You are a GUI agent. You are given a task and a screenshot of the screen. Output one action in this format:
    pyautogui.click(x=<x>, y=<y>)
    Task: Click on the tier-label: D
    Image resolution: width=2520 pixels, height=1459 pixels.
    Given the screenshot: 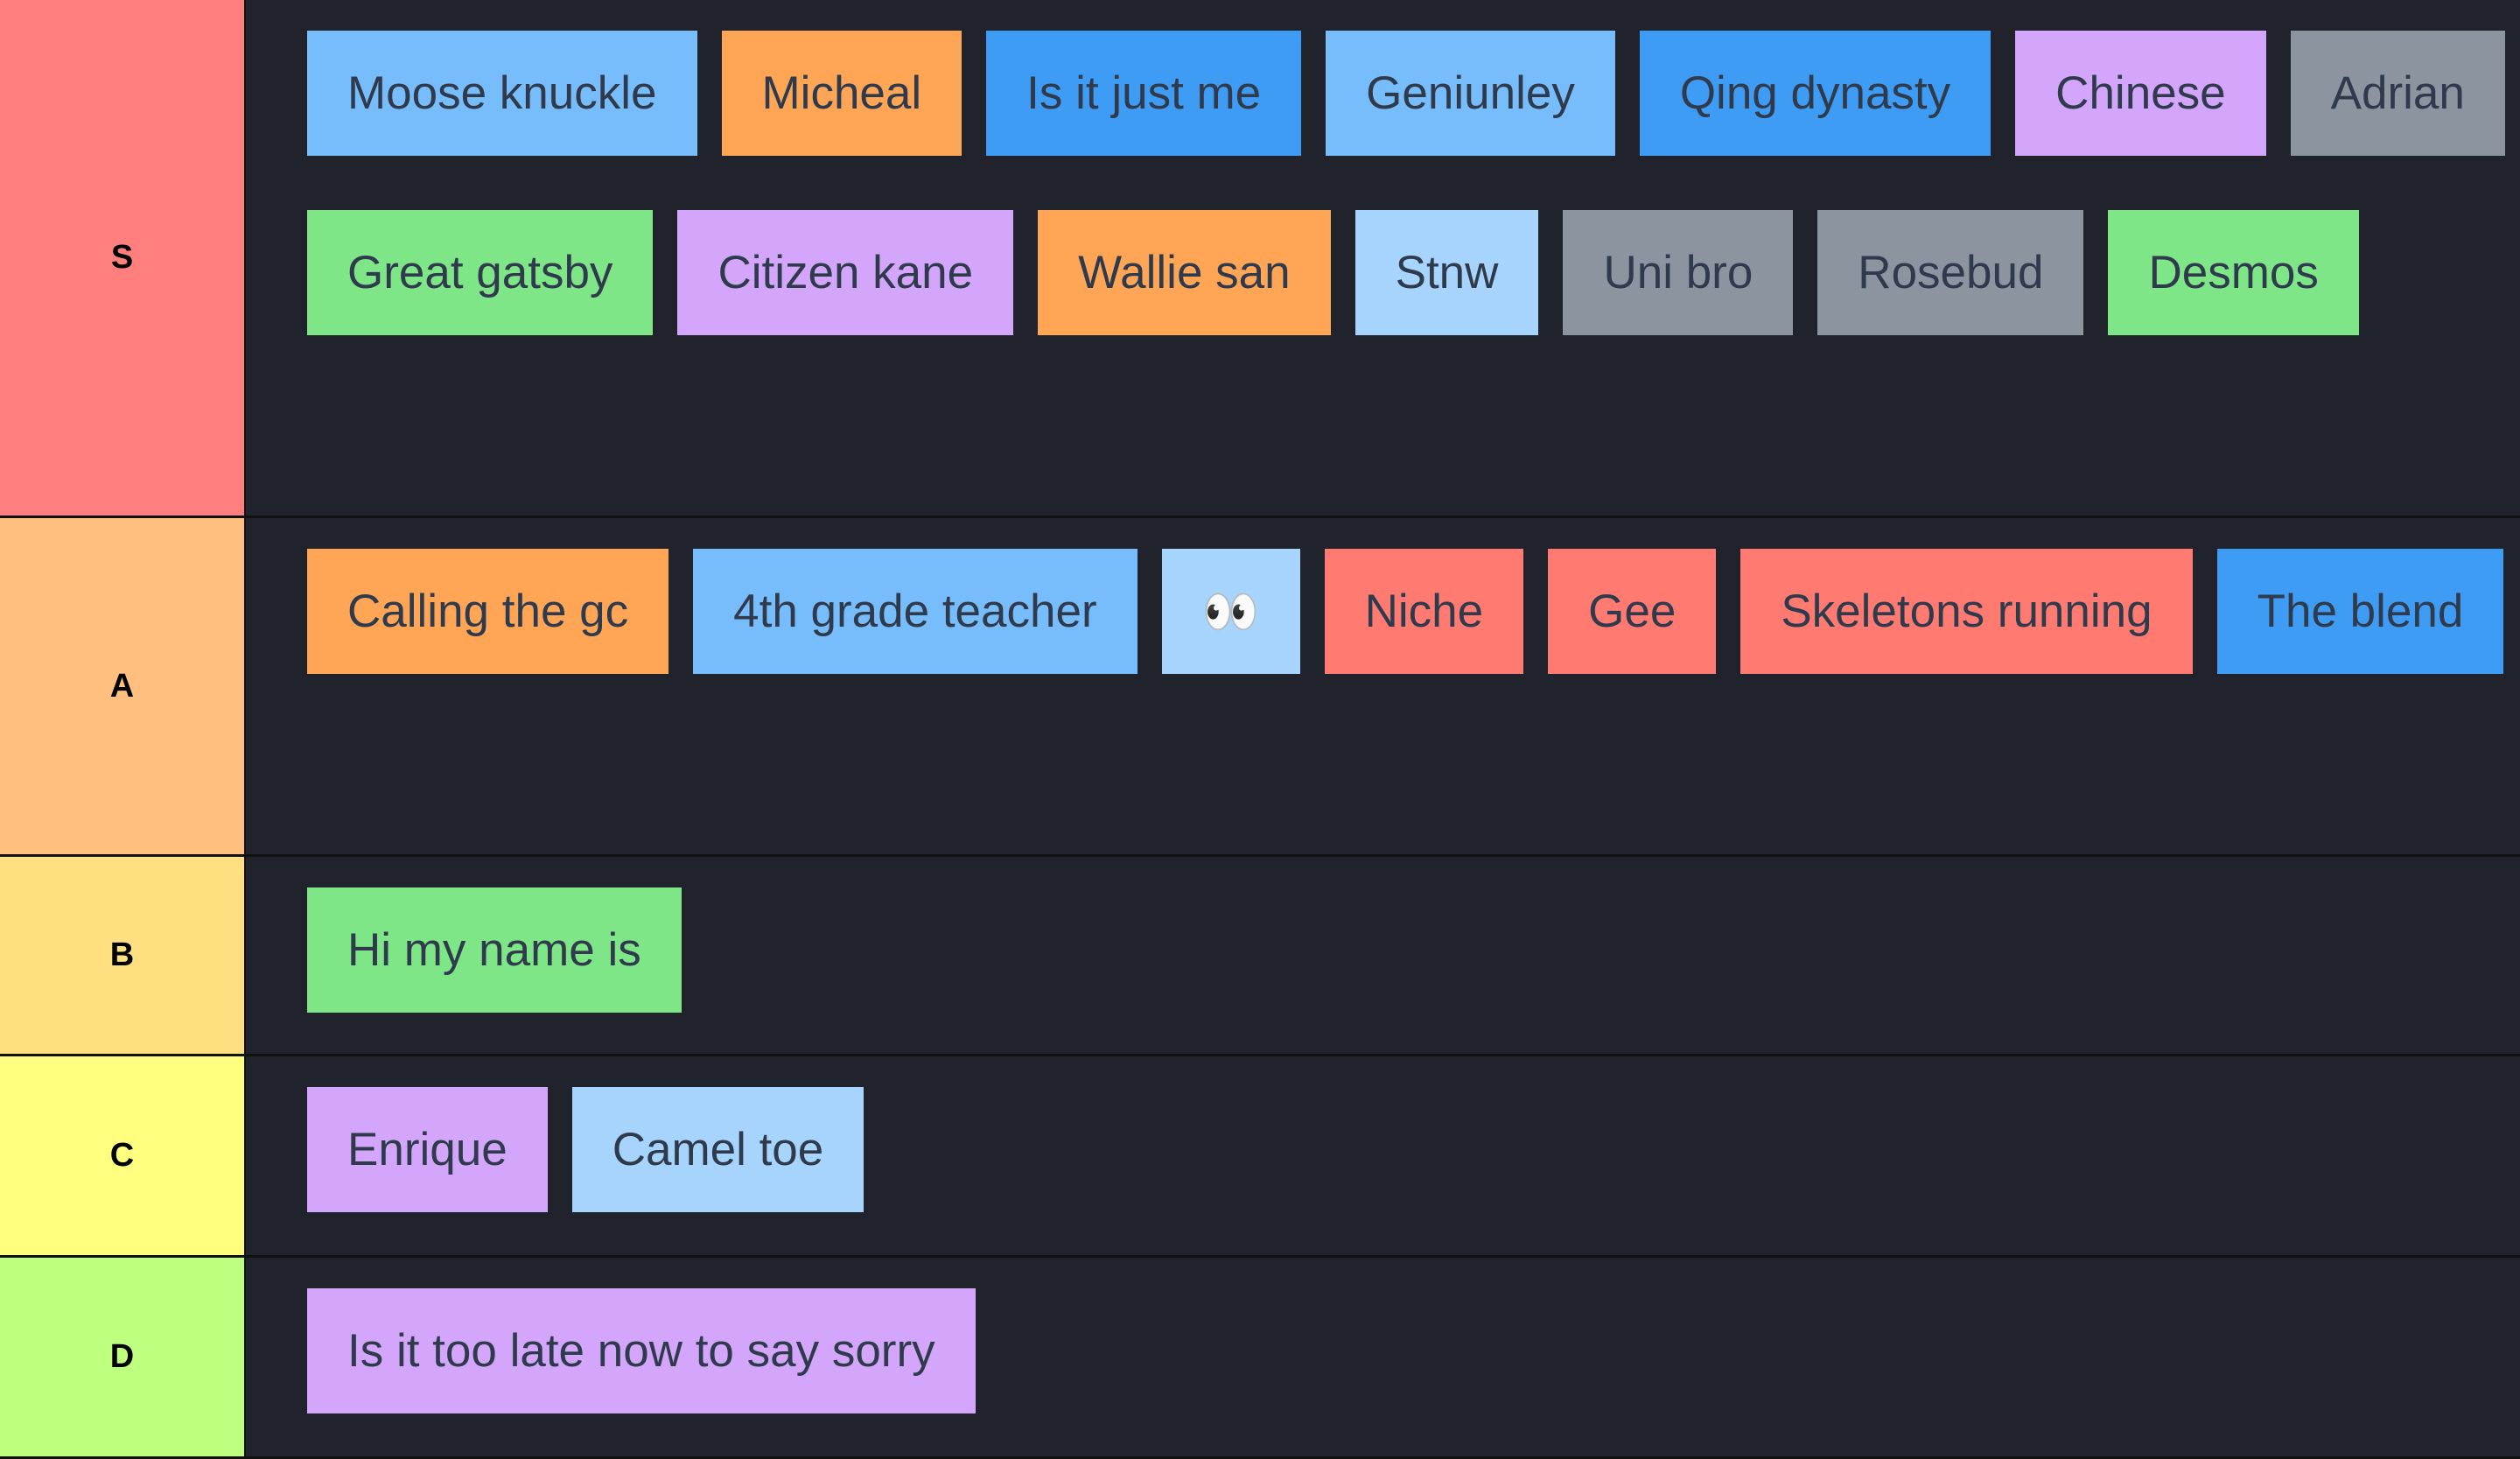 What is the action you would take?
    pyautogui.click(x=123, y=1357)
    